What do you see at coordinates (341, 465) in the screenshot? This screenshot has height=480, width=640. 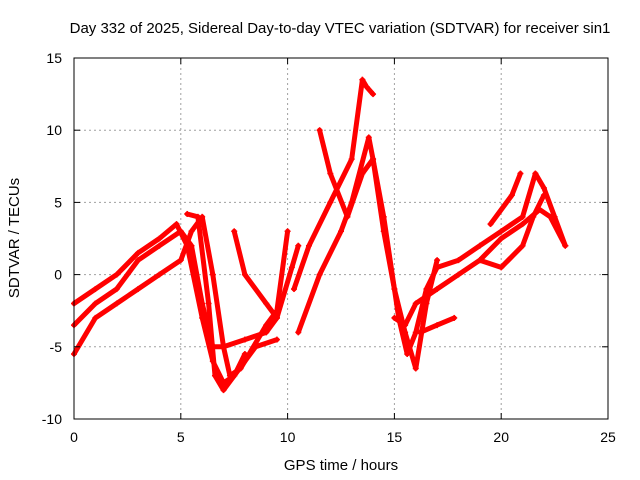 I see `x-axis-label: GPS time / hours` at bounding box center [341, 465].